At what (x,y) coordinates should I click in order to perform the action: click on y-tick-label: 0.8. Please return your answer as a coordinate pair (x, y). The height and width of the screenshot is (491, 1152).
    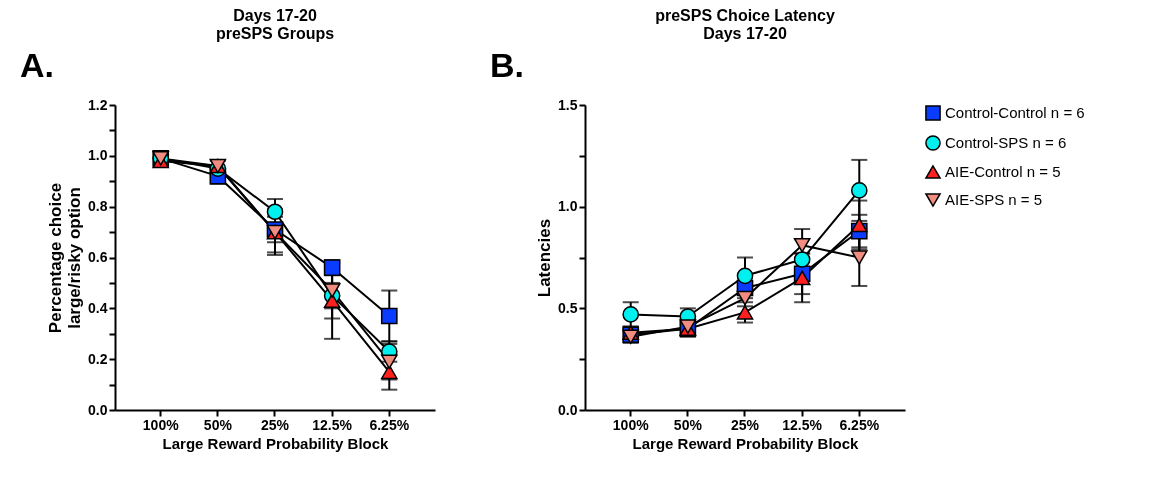
    Looking at the image, I should click on (98, 206).